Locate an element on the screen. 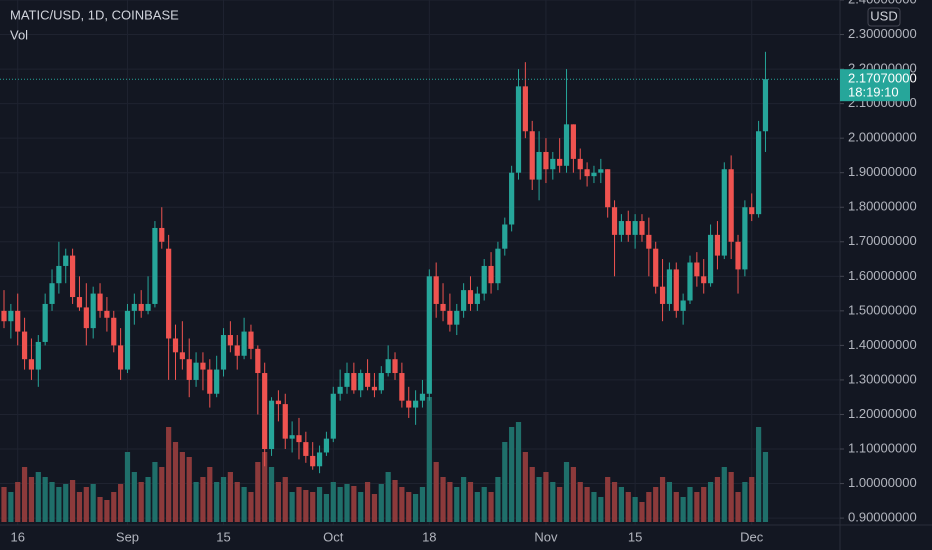 This screenshot has width=932, height=550. currency: USD is located at coordinates (883, 15).